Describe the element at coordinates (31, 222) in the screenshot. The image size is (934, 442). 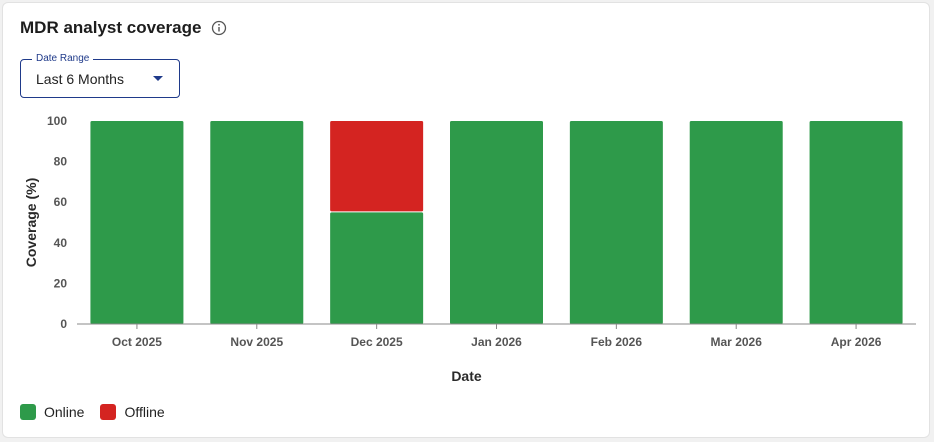
I see `y-axis-title: Coverage (%)` at that location.